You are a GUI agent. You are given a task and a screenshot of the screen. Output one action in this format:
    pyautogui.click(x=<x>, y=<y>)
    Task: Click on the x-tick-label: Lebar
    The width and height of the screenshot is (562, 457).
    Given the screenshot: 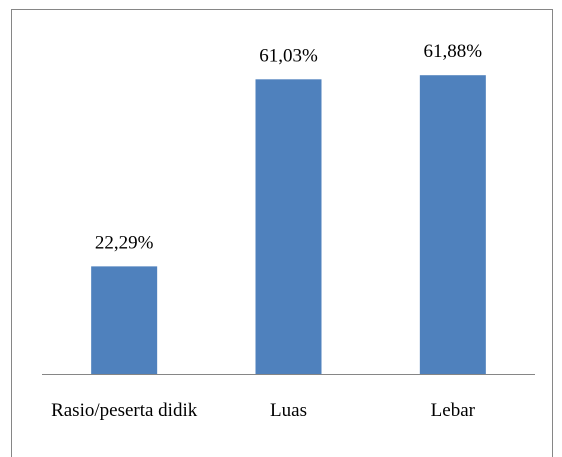 What is the action you would take?
    pyautogui.click(x=453, y=410)
    